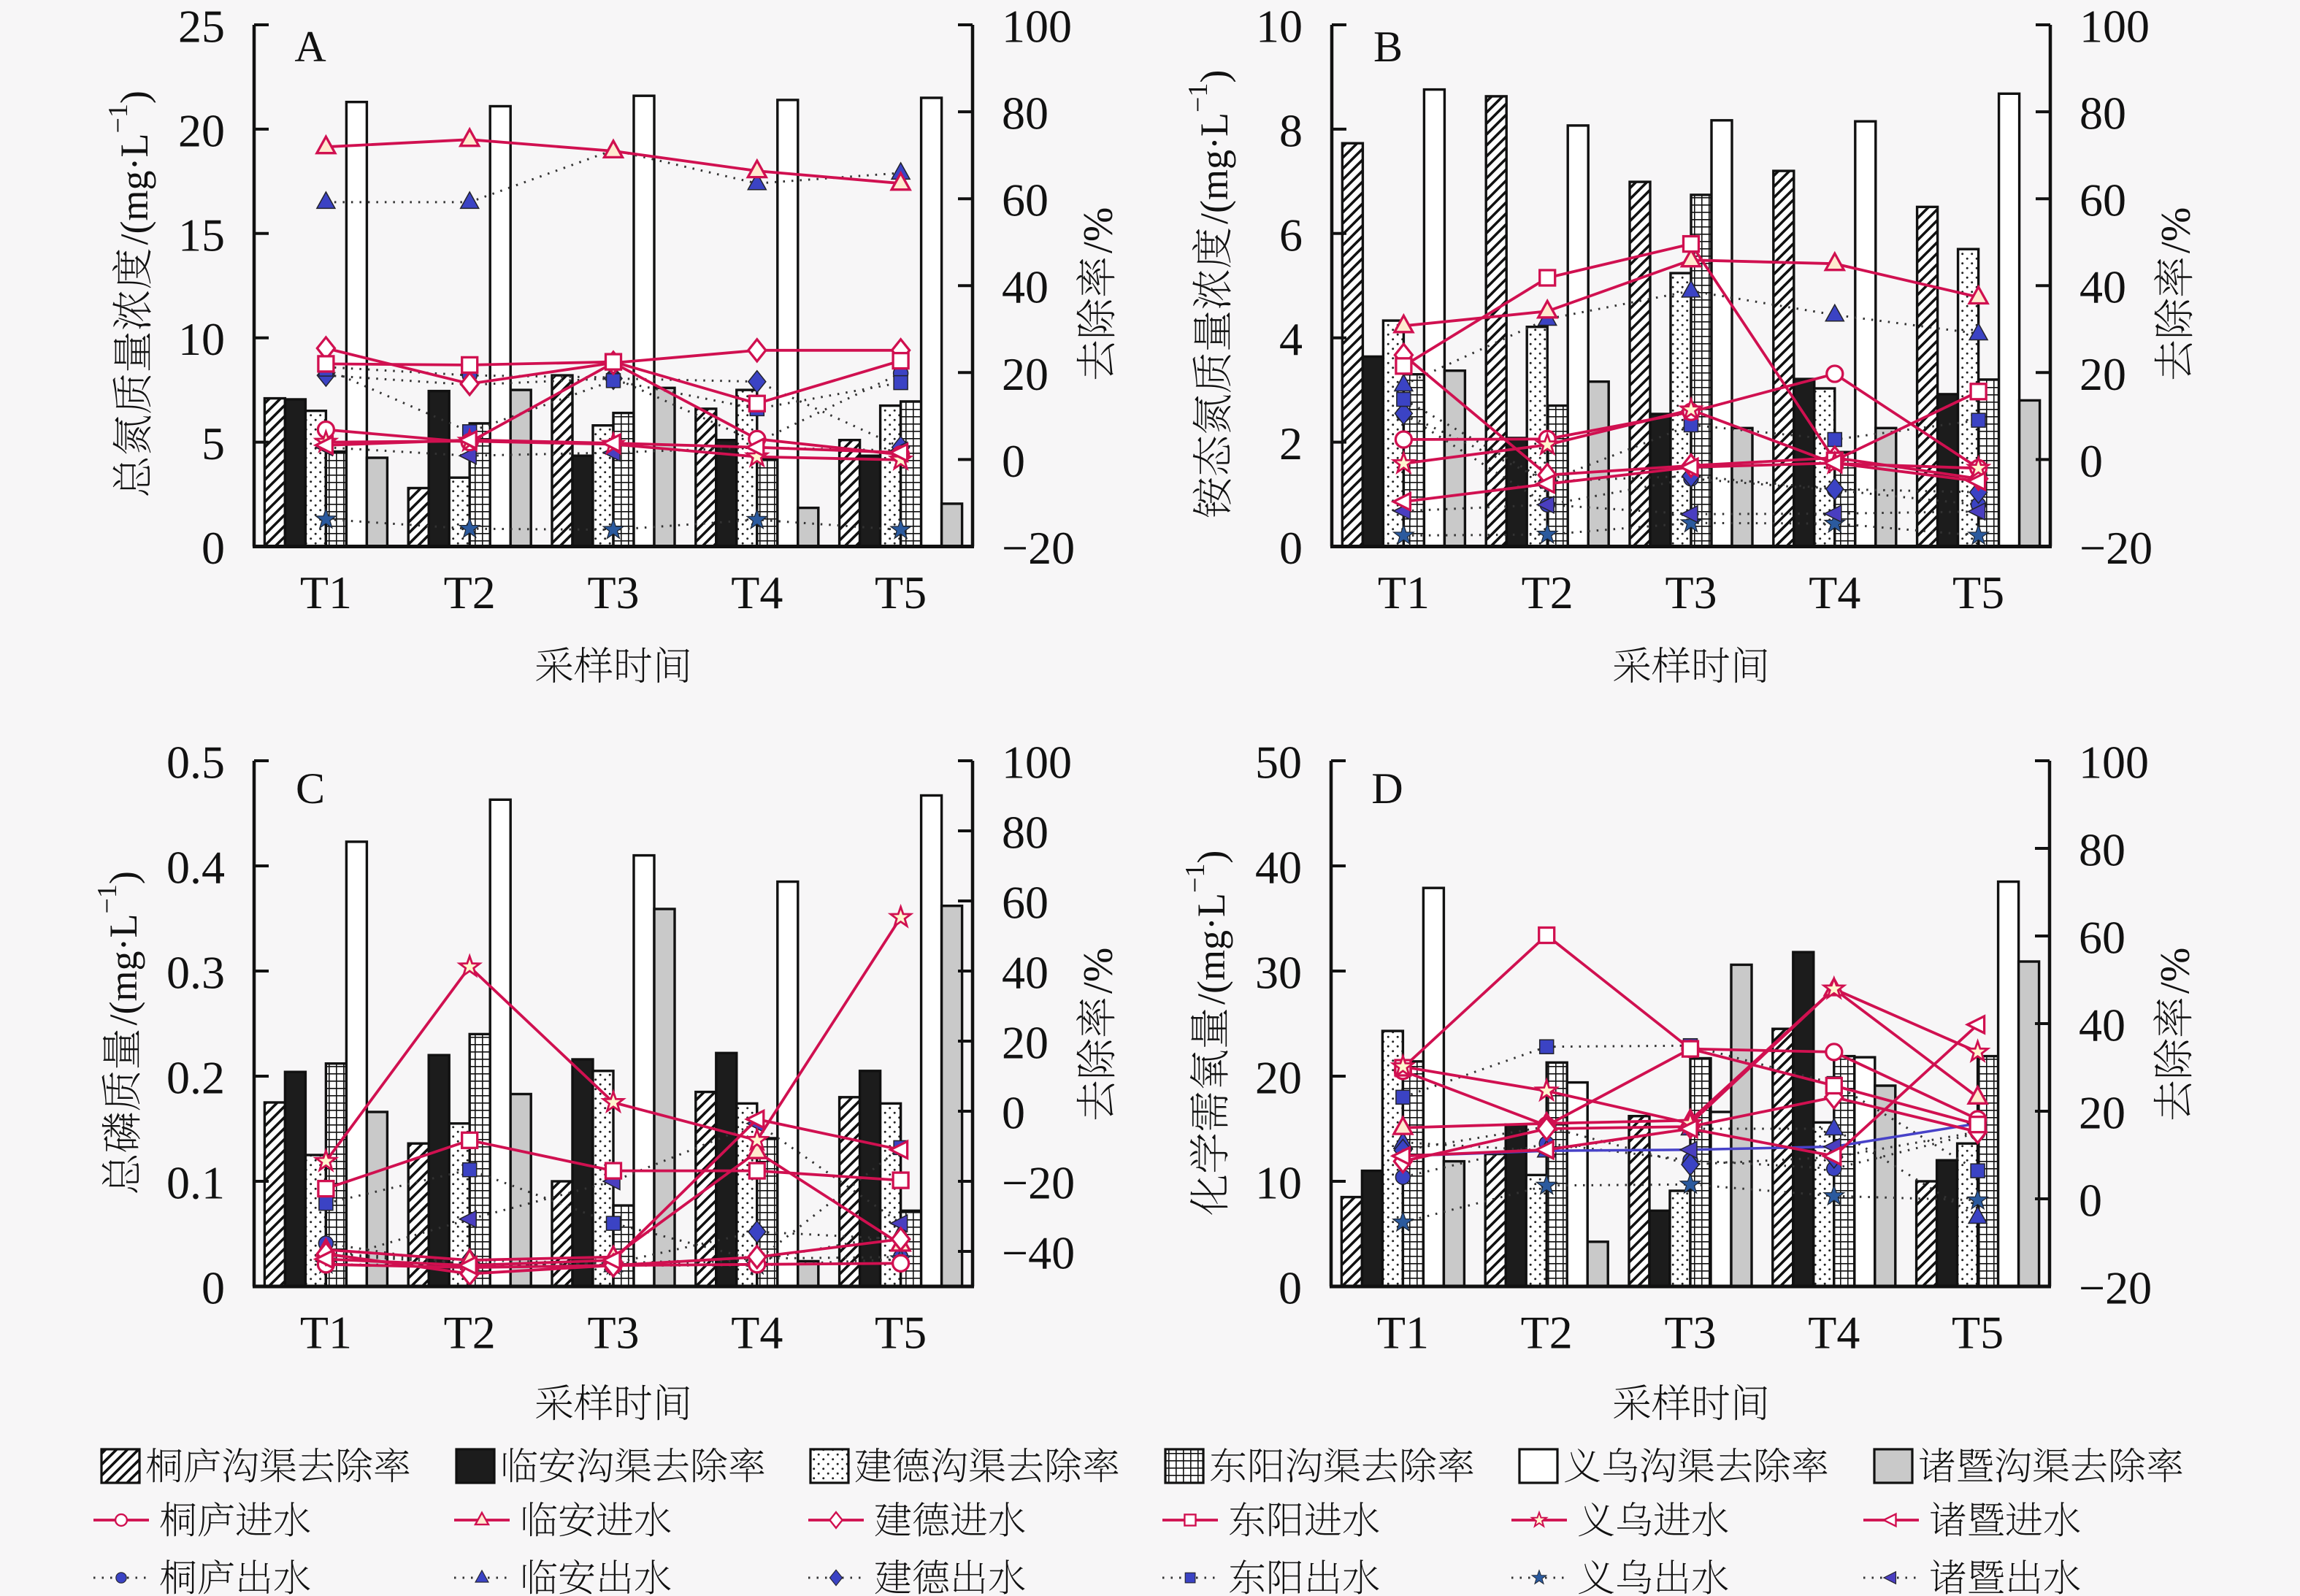 The width and height of the screenshot is (2300, 1596). What do you see at coordinates (213, 443) in the screenshot?
I see `svg-text: 5` at bounding box center [213, 443].